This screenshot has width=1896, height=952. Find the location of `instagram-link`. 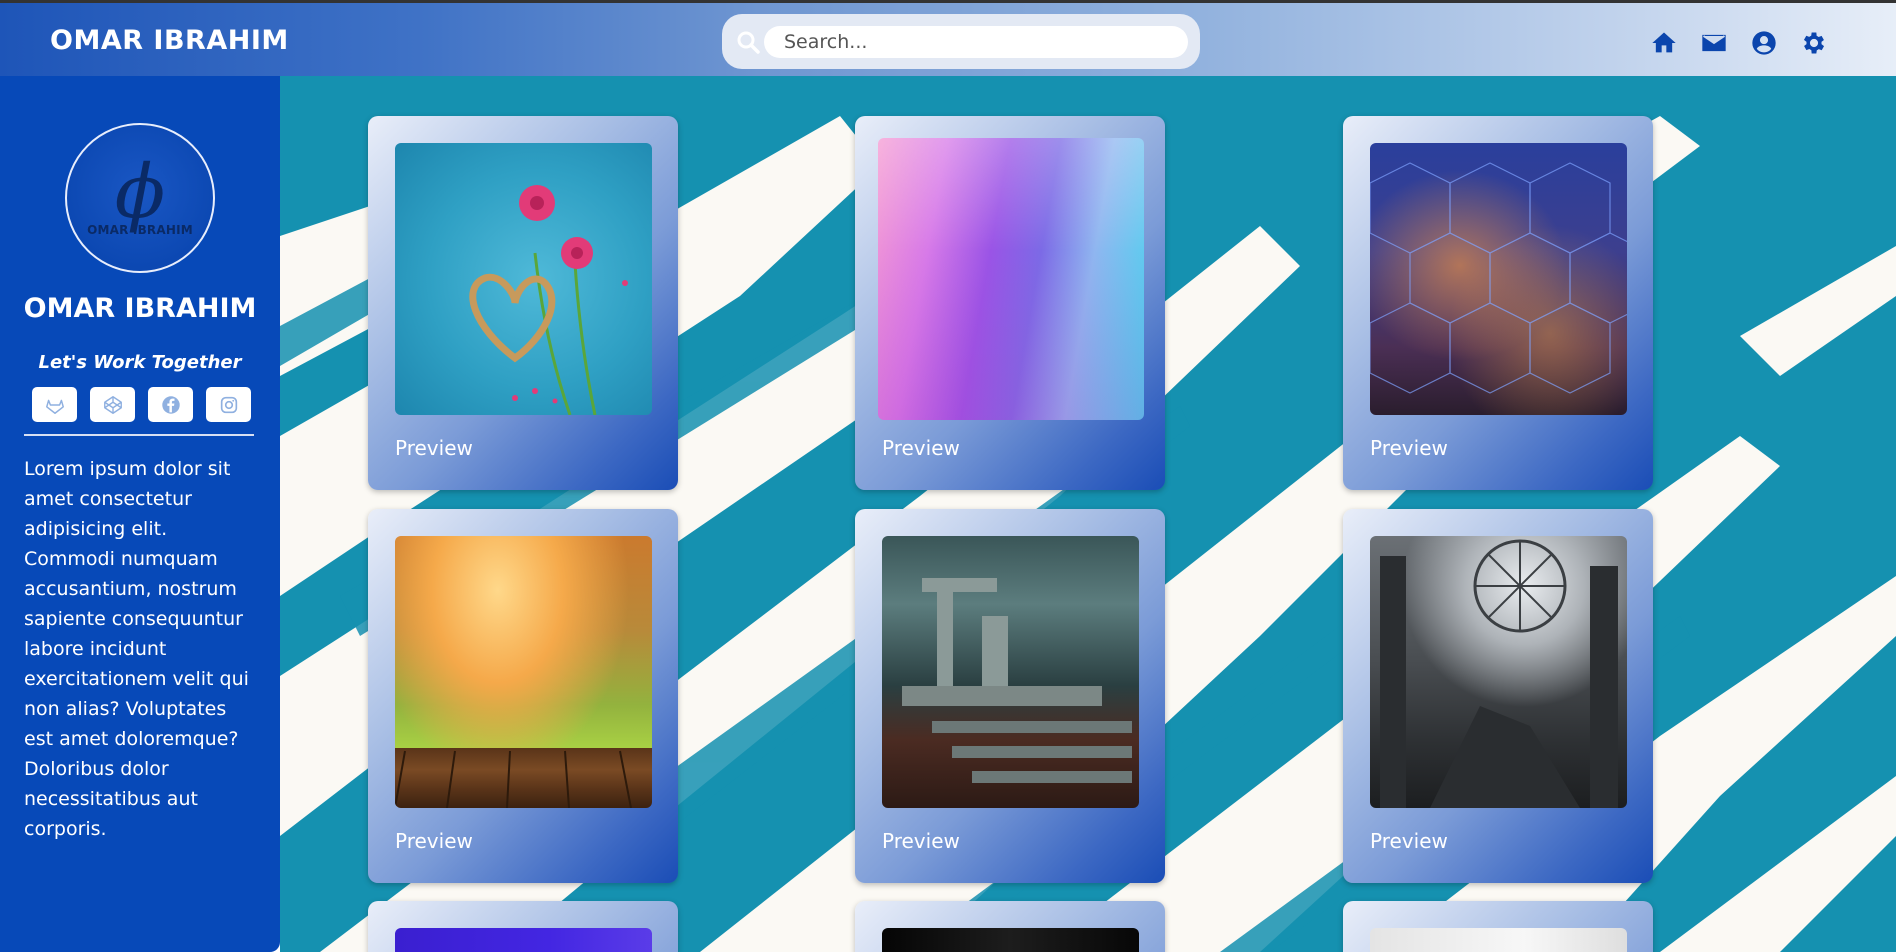

instagram-link is located at coordinates (228, 404).